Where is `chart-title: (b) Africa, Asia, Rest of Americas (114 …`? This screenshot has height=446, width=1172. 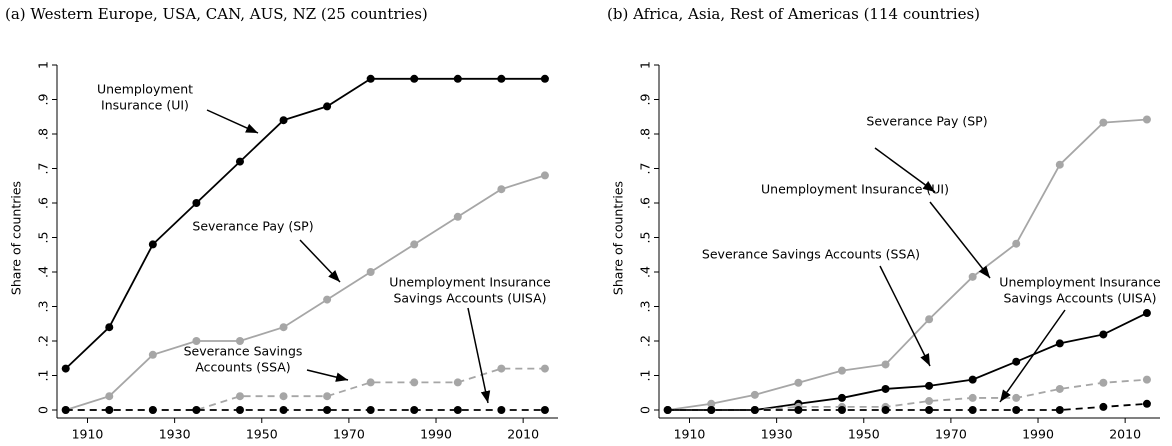
chart-title: (b) Africa, Asia, Rest of Americas (114 … is located at coordinates (793, 14).